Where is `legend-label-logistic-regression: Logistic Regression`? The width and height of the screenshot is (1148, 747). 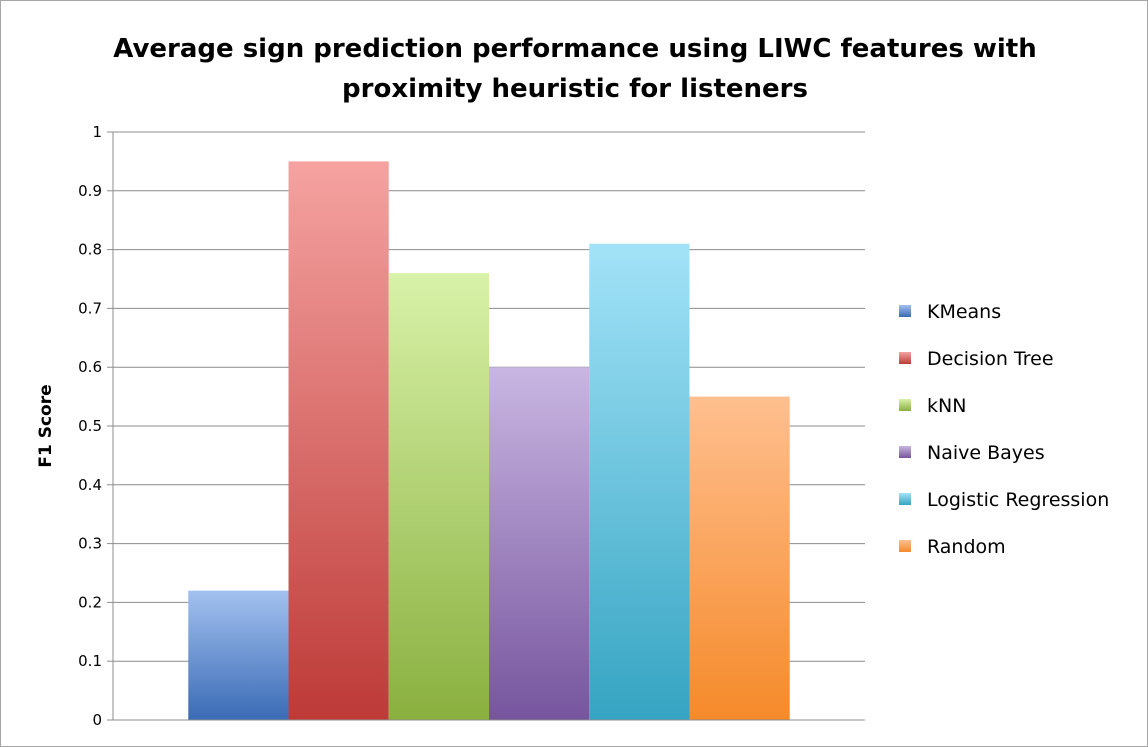
legend-label-logistic-regression: Logistic Regression is located at coordinates (1018, 500).